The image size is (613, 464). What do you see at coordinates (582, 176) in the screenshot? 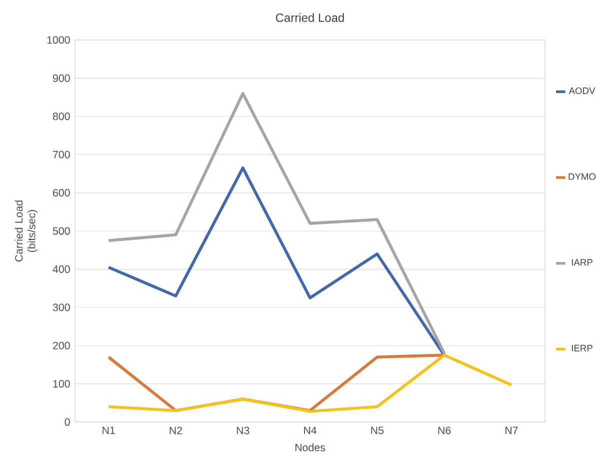
I see `legend-label: DYMO` at bounding box center [582, 176].